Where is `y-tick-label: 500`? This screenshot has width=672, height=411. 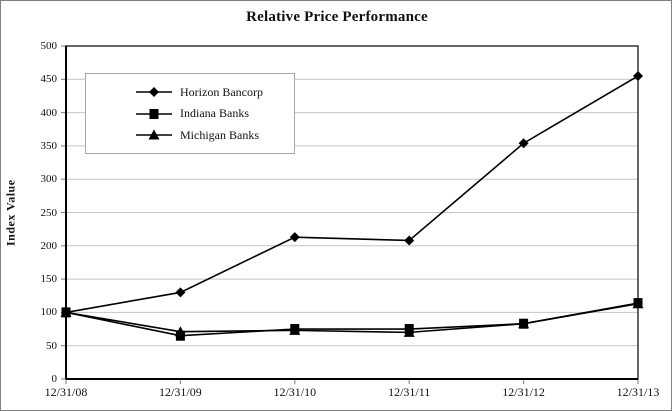 y-tick-label: 500 is located at coordinates (49, 46).